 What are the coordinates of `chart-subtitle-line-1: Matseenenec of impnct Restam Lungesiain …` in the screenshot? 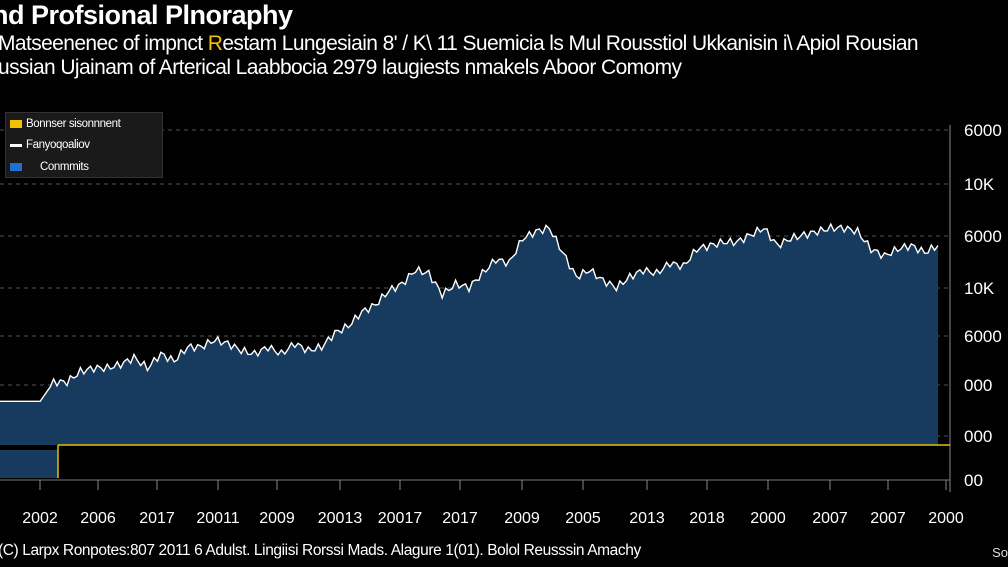 It's located at (459, 44).